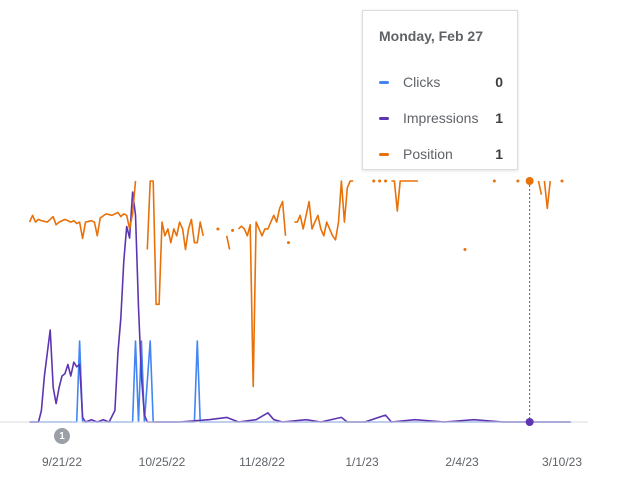 The image size is (622, 484). I want to click on tooltip-value-clicks: 0, so click(499, 82).